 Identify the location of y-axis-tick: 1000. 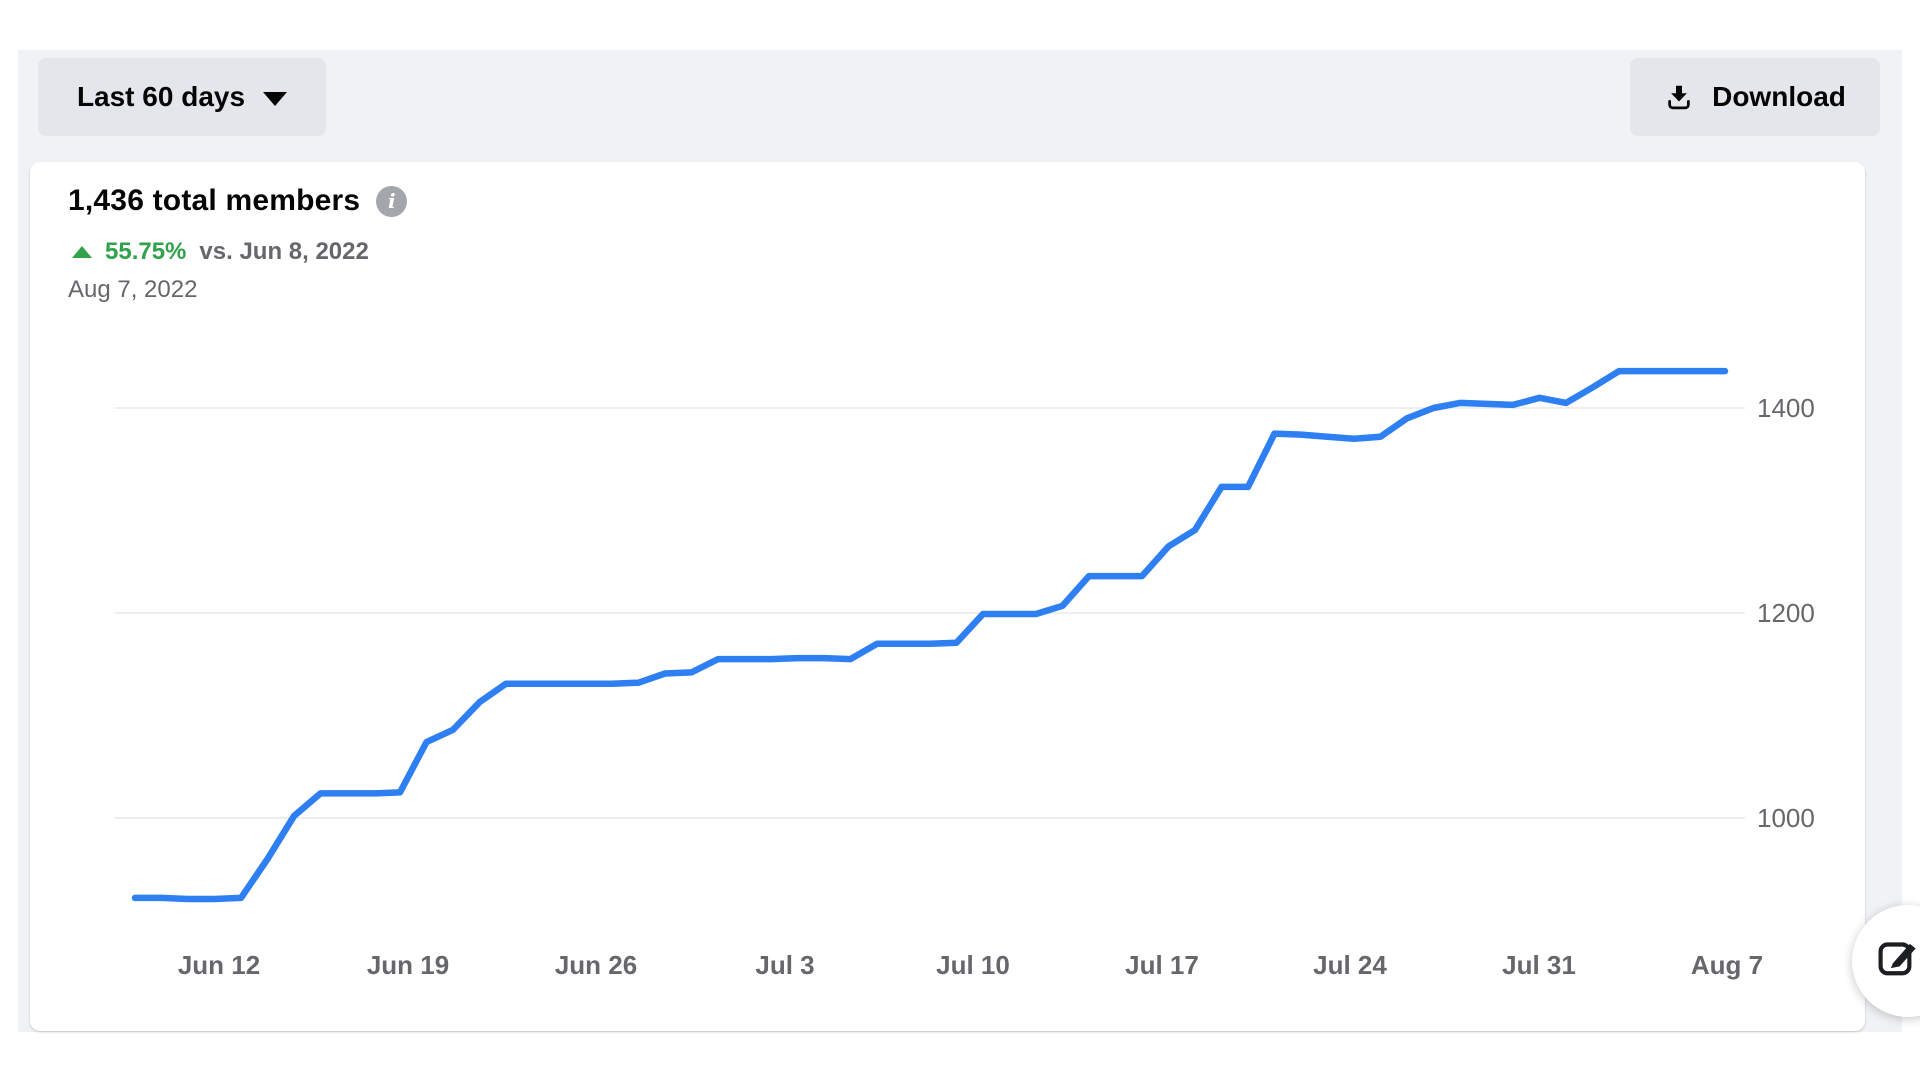
(1786, 818).